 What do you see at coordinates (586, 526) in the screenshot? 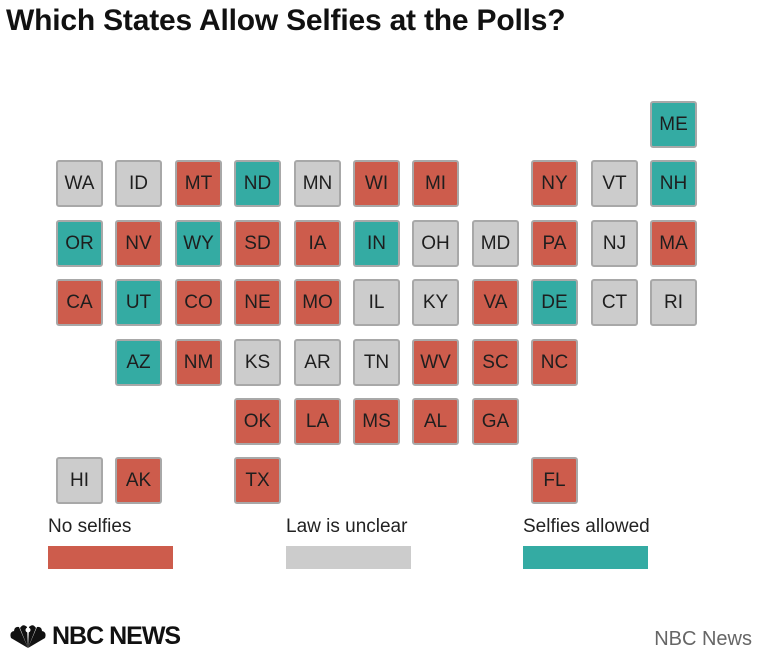
I see `legend-label-allowed: Selfies allowed` at bounding box center [586, 526].